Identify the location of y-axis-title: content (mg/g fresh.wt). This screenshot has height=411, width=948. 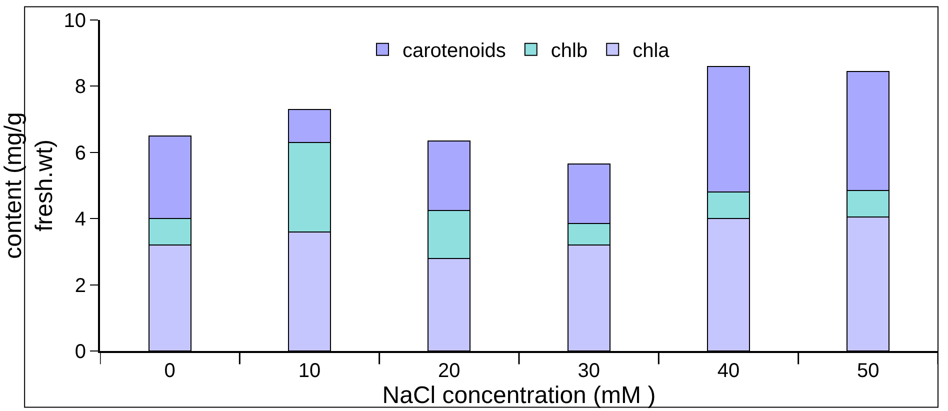
(29, 185).